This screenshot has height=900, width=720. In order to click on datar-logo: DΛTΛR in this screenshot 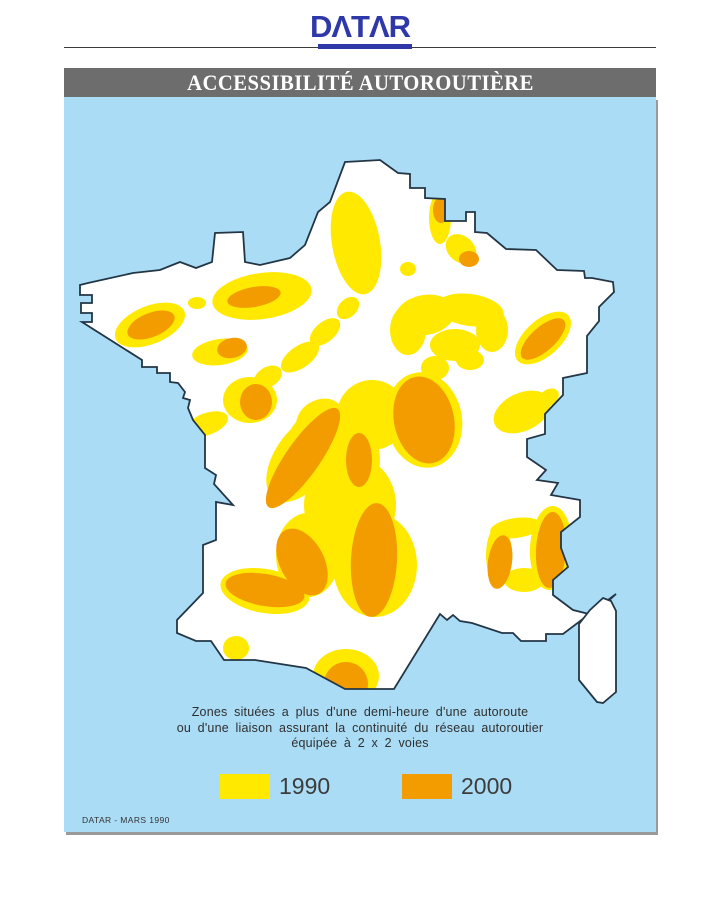, I will do `click(360, 27)`.